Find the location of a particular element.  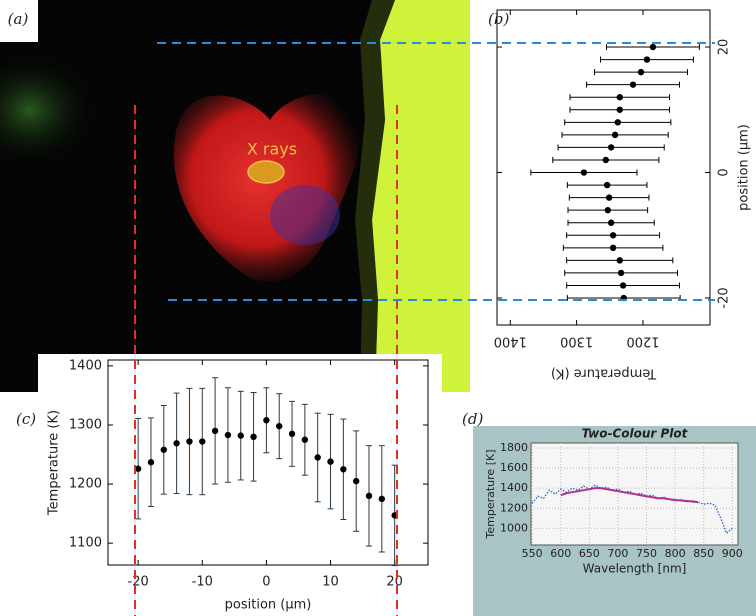

x-tick-label: 10 is located at coordinates (330, 582).